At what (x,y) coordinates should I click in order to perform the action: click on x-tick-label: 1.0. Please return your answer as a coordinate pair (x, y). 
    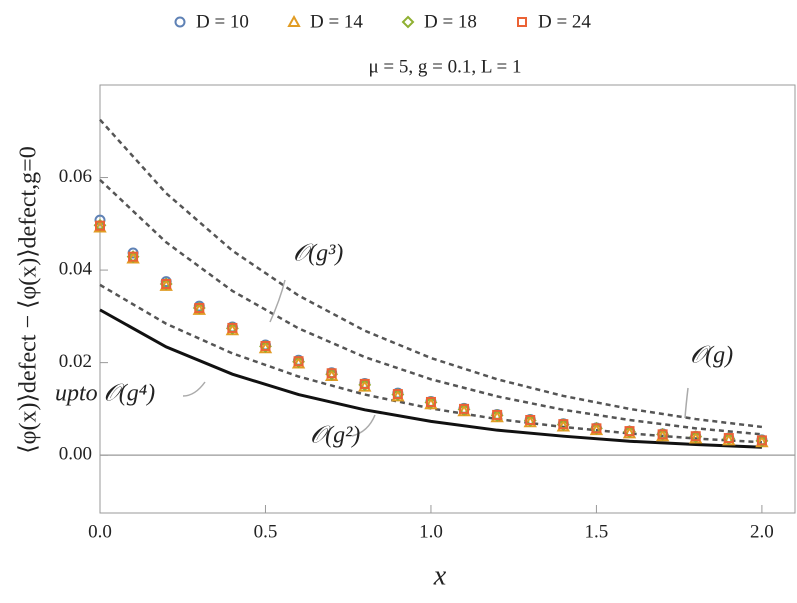
    Looking at the image, I should click on (431, 531).